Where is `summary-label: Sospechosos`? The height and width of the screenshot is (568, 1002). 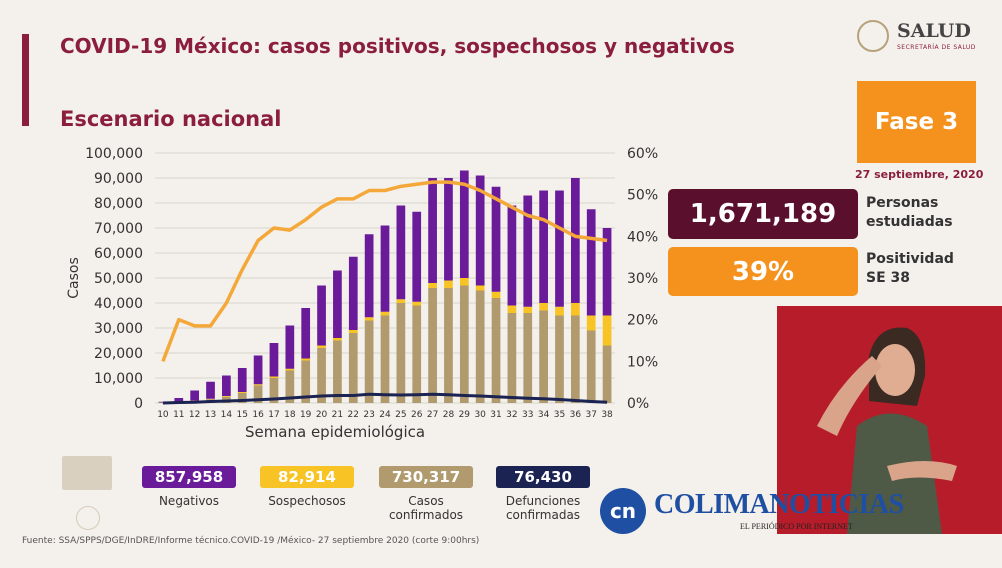
summary-label: Sospechosos is located at coordinates (307, 501).